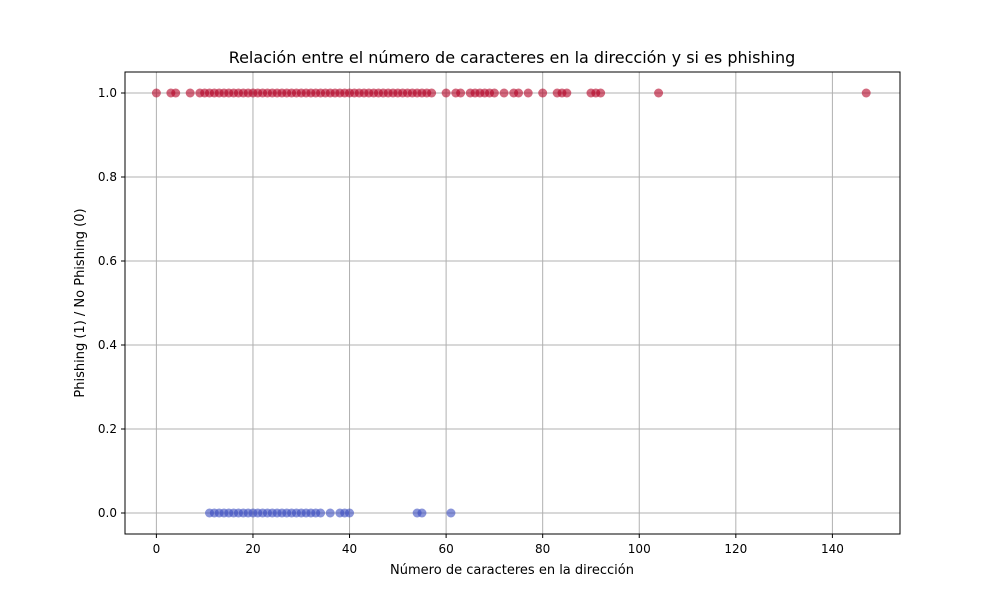  Describe the element at coordinates (542, 549) in the screenshot. I see `x-tick-label: 80` at that location.